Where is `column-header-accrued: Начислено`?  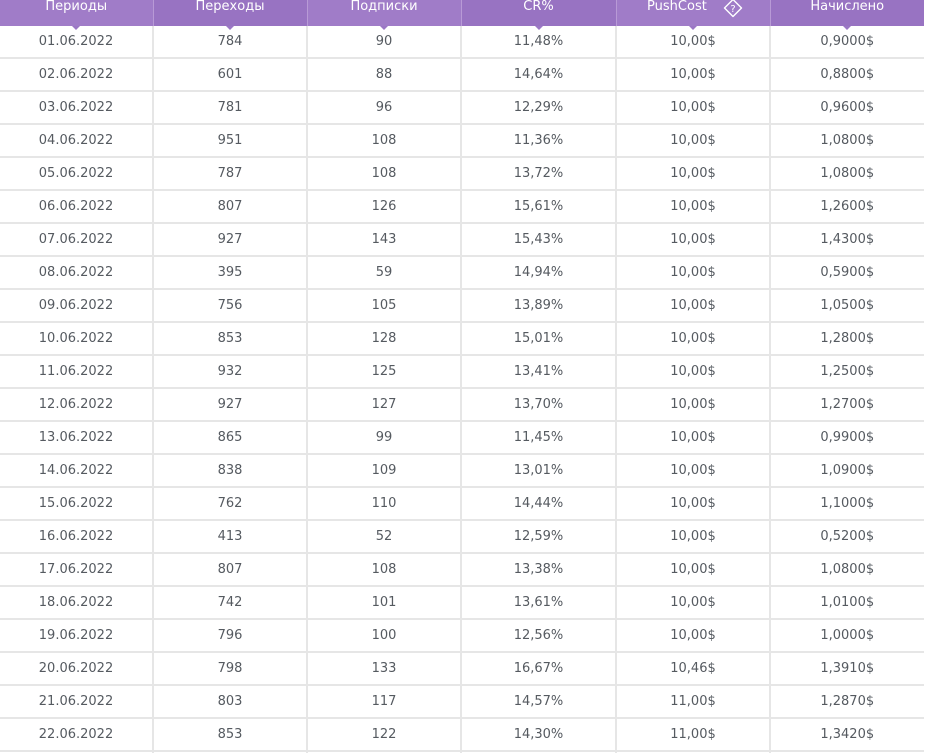 column-header-accrued: Начислено is located at coordinates (847, 13).